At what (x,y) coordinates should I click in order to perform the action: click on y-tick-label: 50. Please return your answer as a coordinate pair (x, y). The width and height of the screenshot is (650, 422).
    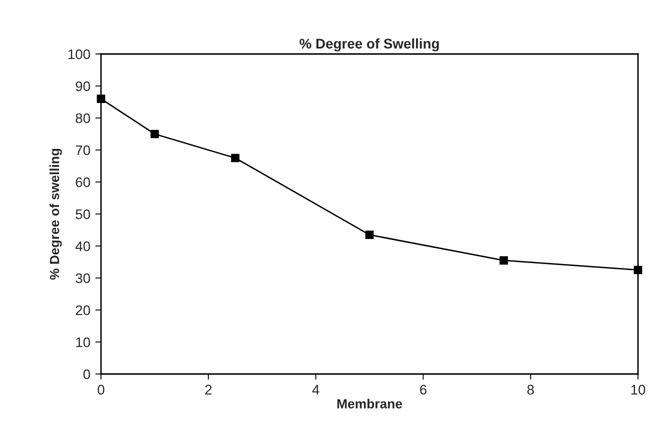
    Looking at the image, I should click on (83, 214).